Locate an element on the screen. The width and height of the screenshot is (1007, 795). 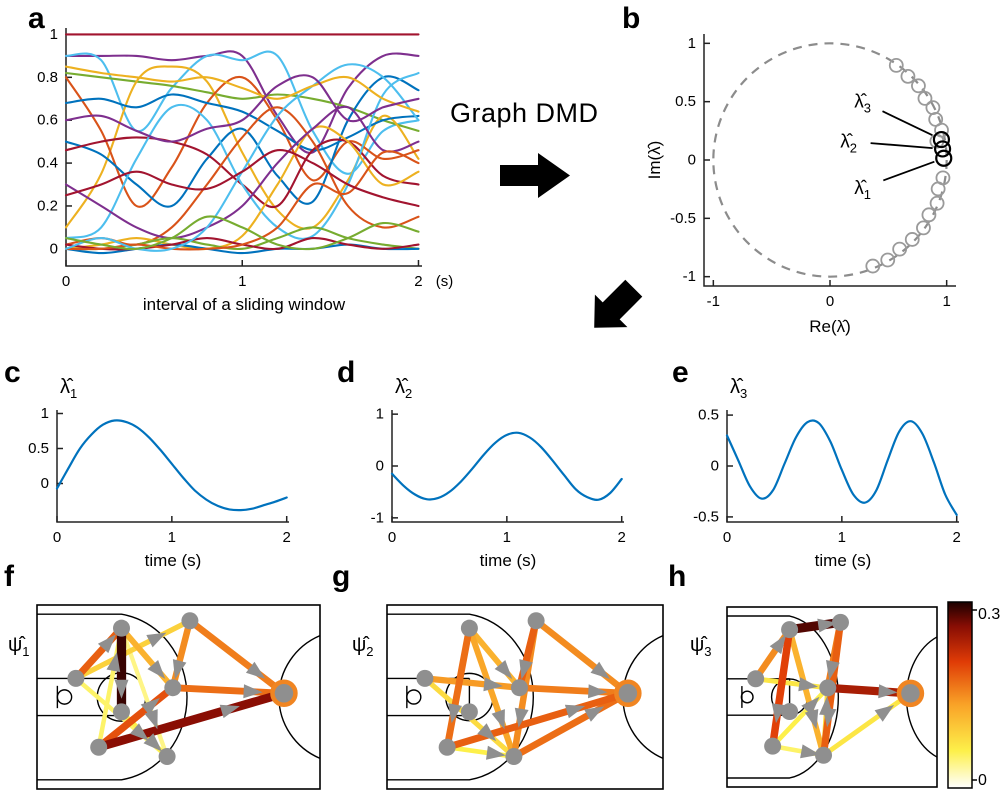
panel-g-graph-court is located at coordinates (525, 697).